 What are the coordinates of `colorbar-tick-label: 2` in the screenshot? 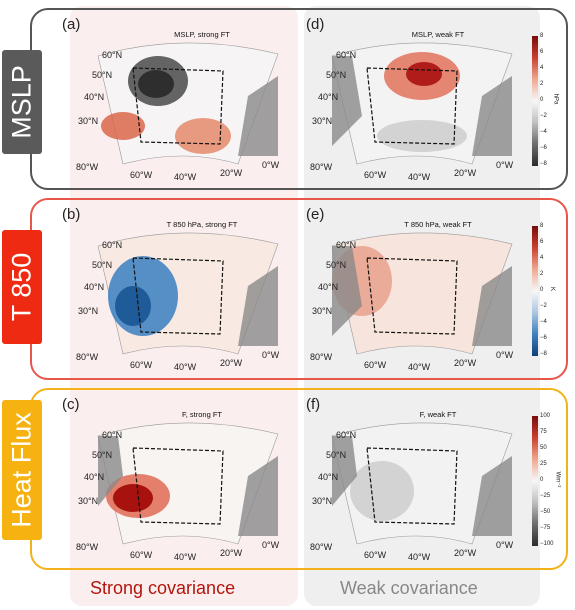 It's located at (542, 84).